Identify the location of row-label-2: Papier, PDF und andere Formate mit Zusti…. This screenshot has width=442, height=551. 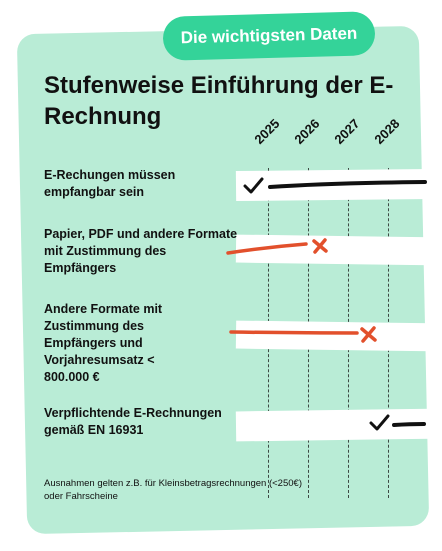
(141, 251).